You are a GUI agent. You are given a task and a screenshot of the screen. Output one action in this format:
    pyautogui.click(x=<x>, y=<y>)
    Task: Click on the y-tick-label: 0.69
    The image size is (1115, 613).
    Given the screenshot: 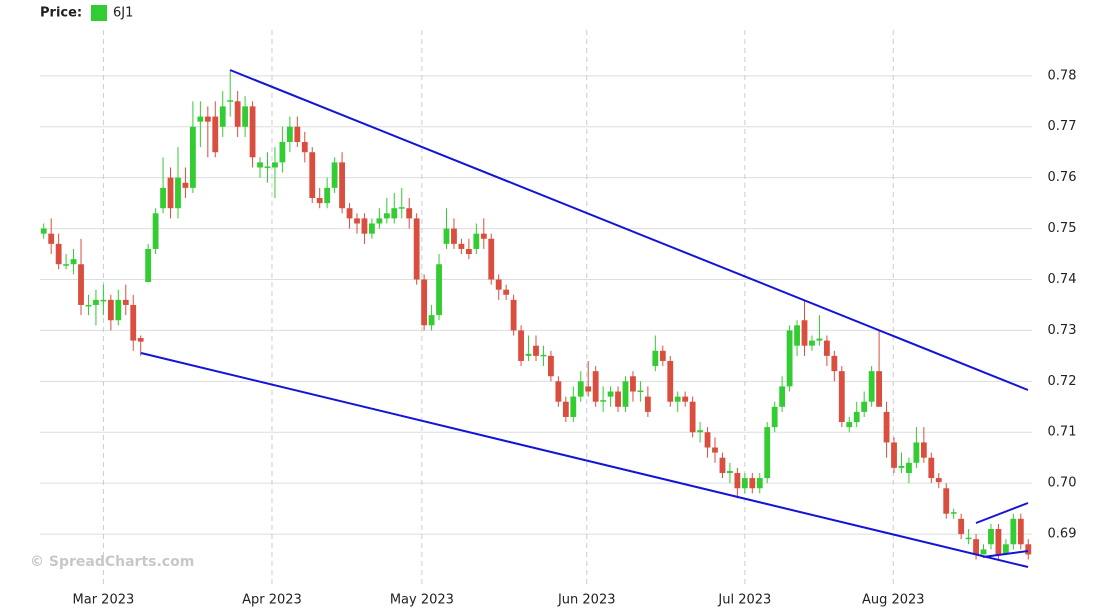 What is the action you would take?
    pyautogui.click(x=1062, y=534)
    